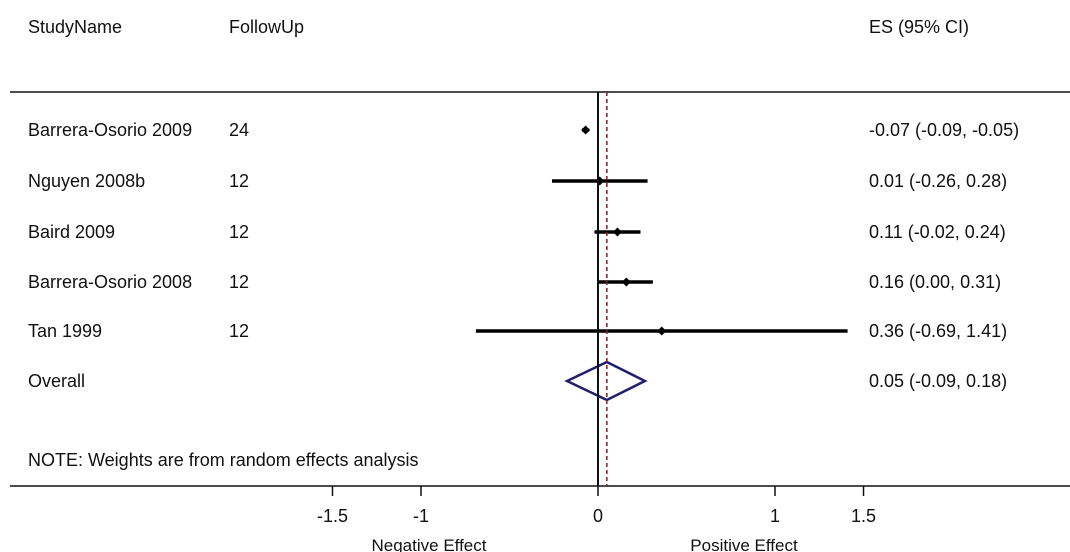  What do you see at coordinates (919, 27) in the screenshot?
I see `header-es-ci: ES (95% CI)` at bounding box center [919, 27].